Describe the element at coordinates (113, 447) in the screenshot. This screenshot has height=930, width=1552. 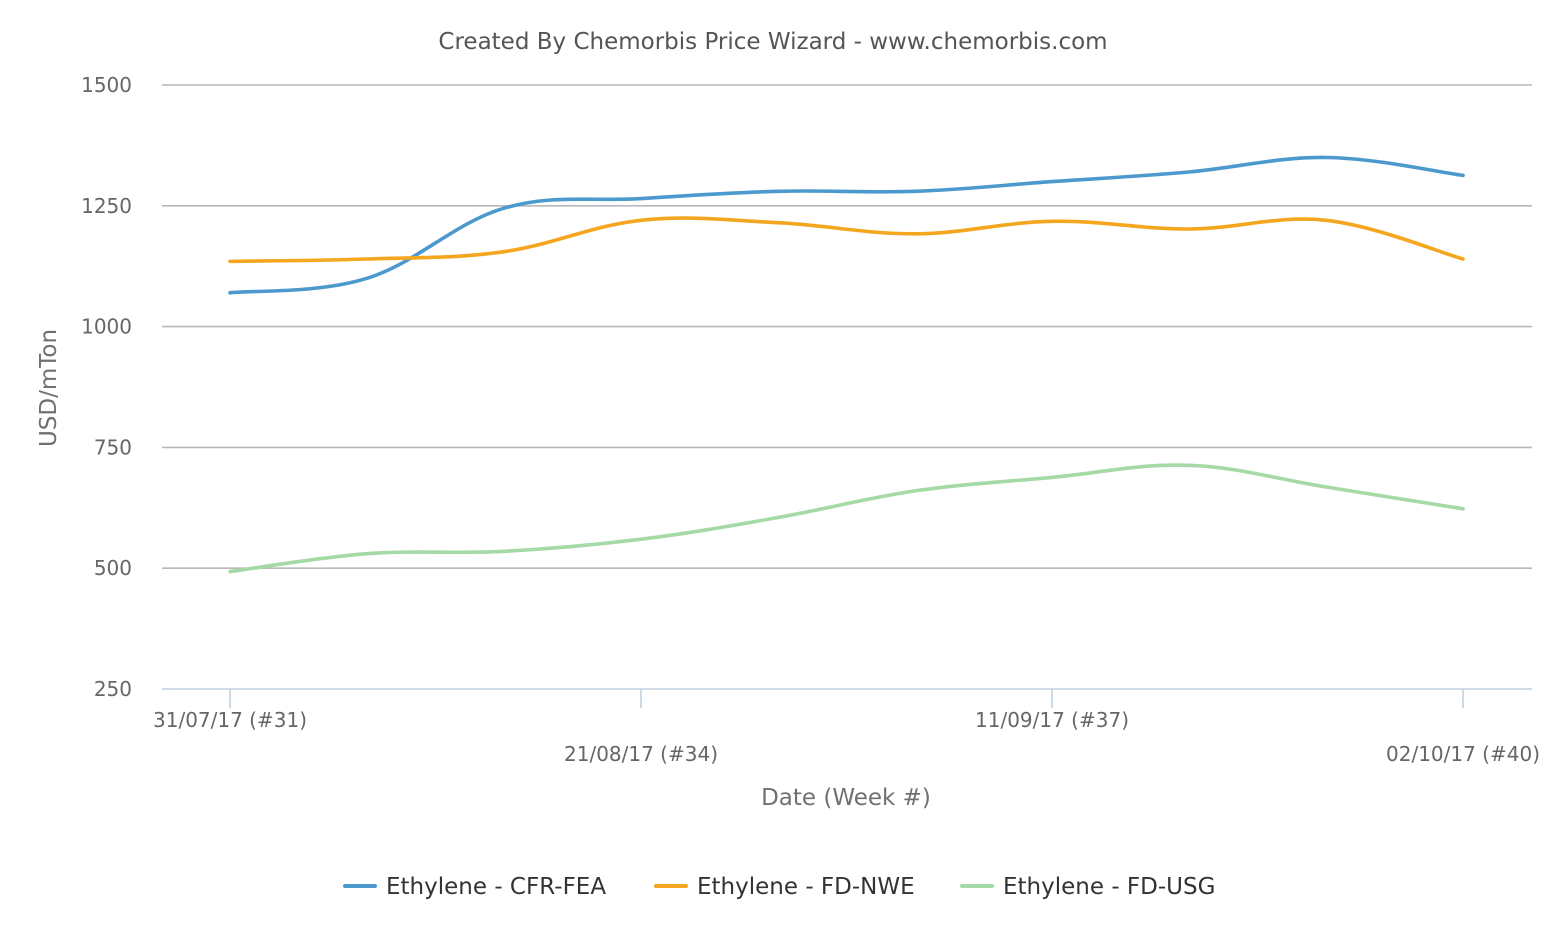
I see `y-tick-label-750: 750` at that location.